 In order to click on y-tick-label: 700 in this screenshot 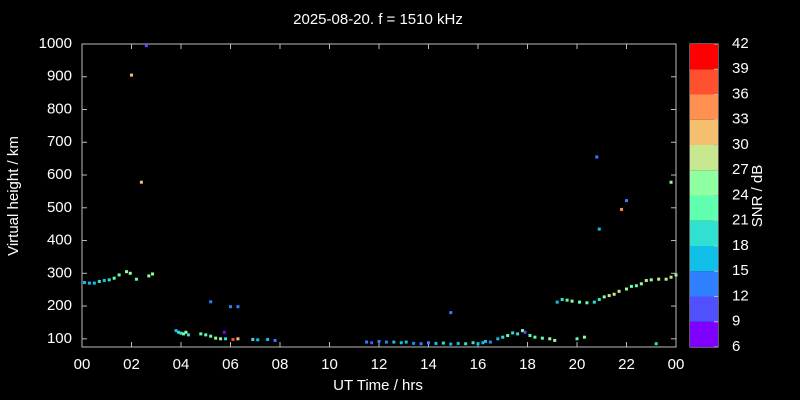, I will do `click(59, 141)`.